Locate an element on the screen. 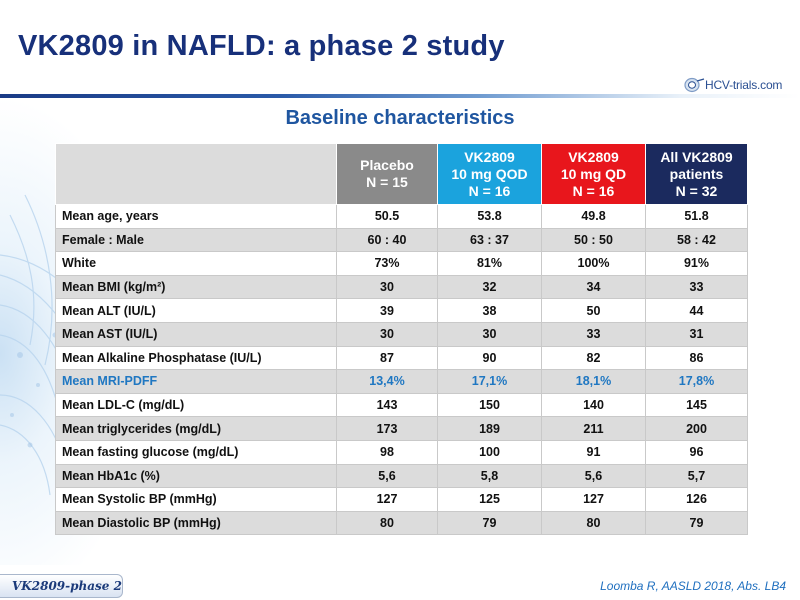 Image resolution: width=800 pixels, height=600 pixels. slide-title: VK2809 in NAFLD: a phase 2 study is located at coordinates (261, 46).